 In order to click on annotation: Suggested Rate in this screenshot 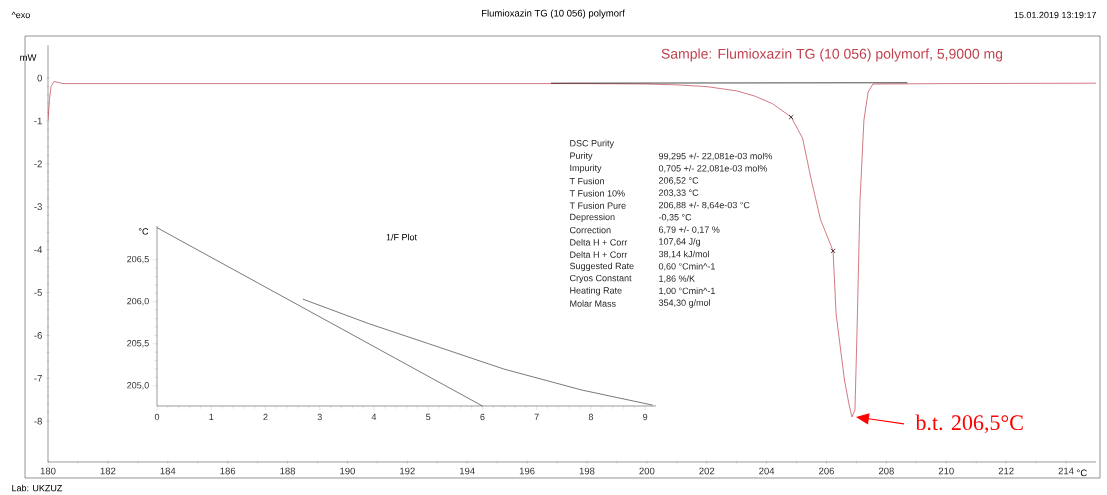, I will do `click(601, 267)`.